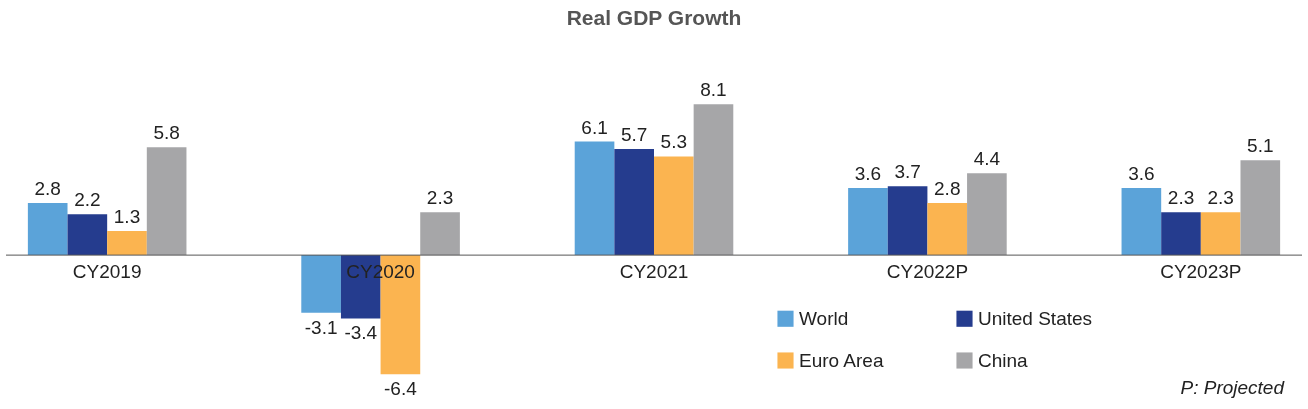 The height and width of the screenshot is (409, 1308). What do you see at coordinates (401, 389) in the screenshot?
I see `data-label: -6.4` at bounding box center [401, 389].